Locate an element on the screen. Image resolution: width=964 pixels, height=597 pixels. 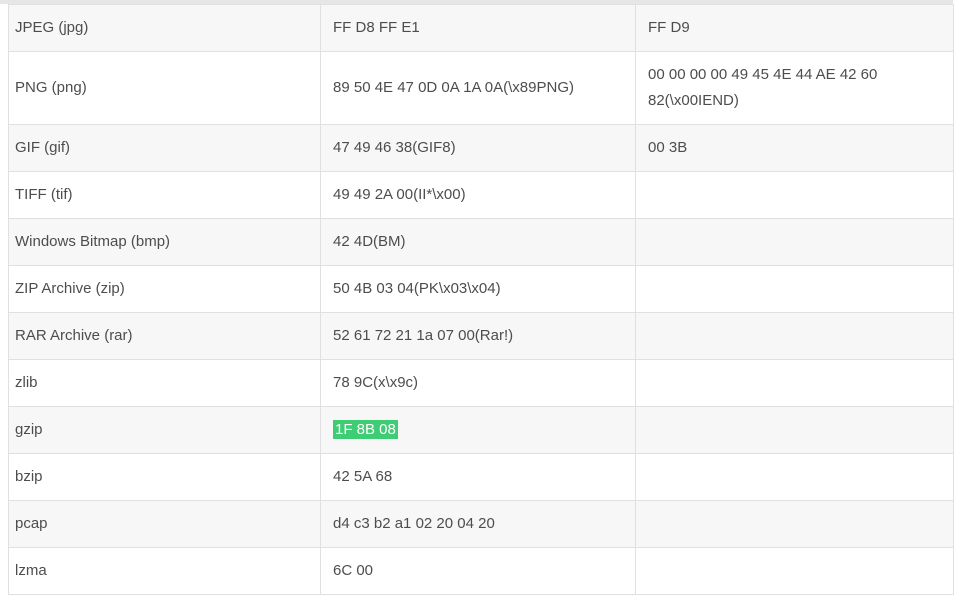
format-cell: Windows Bitmap (bmp) is located at coordinates (164, 242).